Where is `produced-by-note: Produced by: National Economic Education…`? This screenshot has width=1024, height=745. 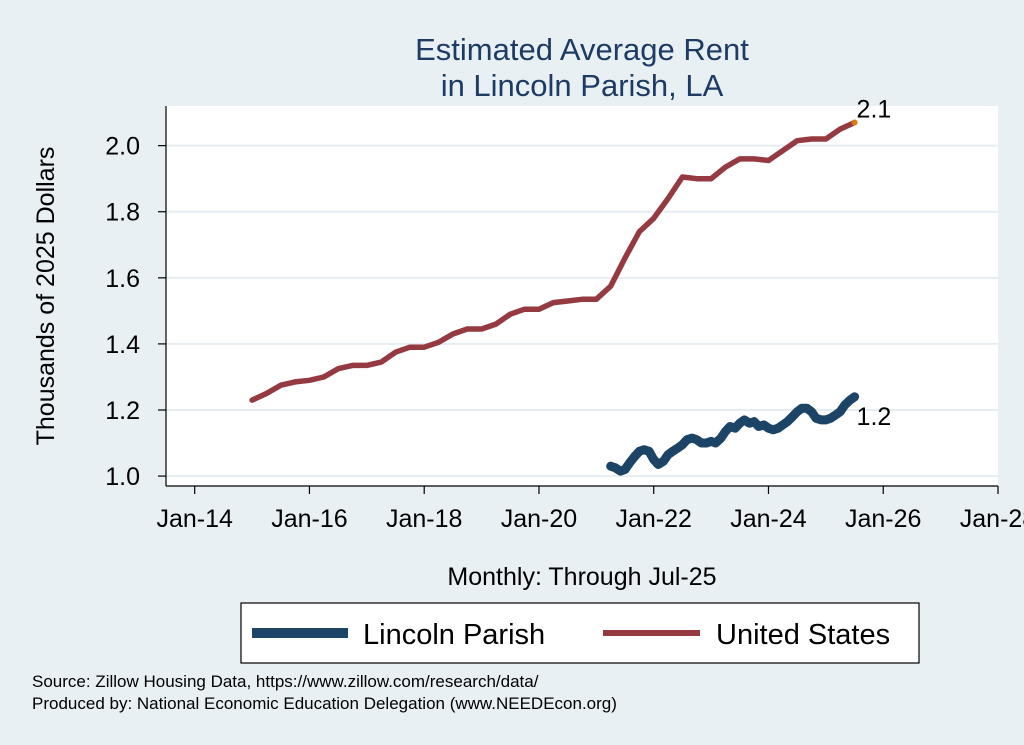
produced-by-note: Produced by: National Economic Education… is located at coordinates (324, 703).